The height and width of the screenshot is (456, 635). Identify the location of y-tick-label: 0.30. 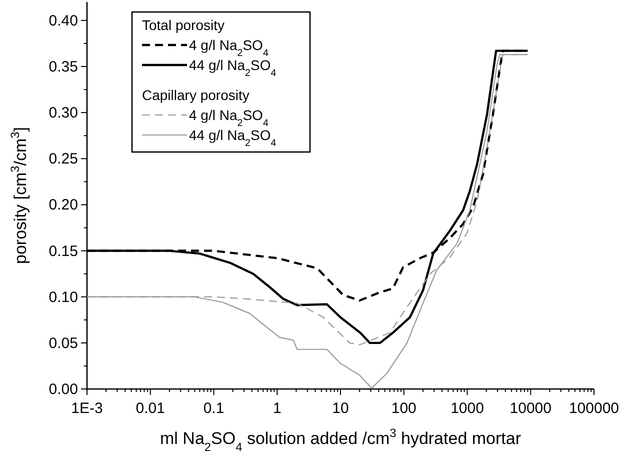
(63, 113).